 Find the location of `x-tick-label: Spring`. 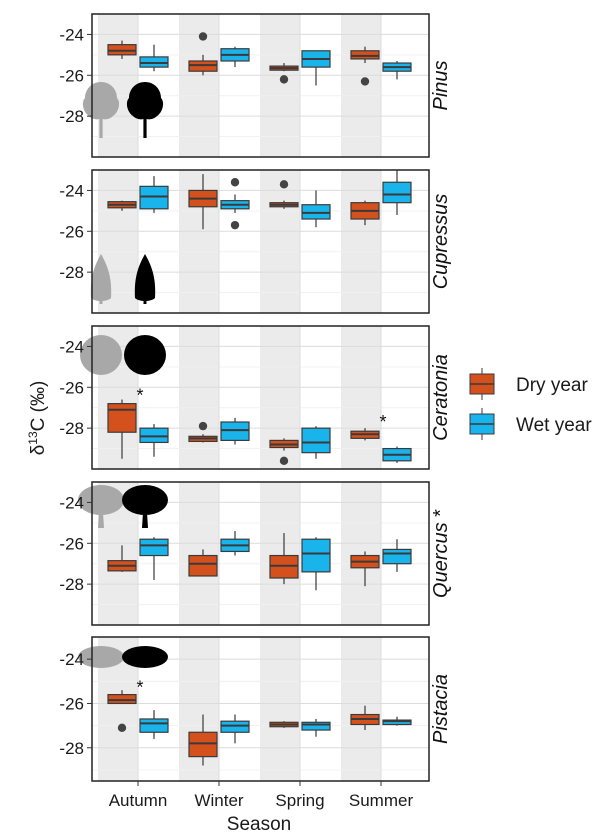

x-tick-label: Spring is located at coordinates (299, 800).